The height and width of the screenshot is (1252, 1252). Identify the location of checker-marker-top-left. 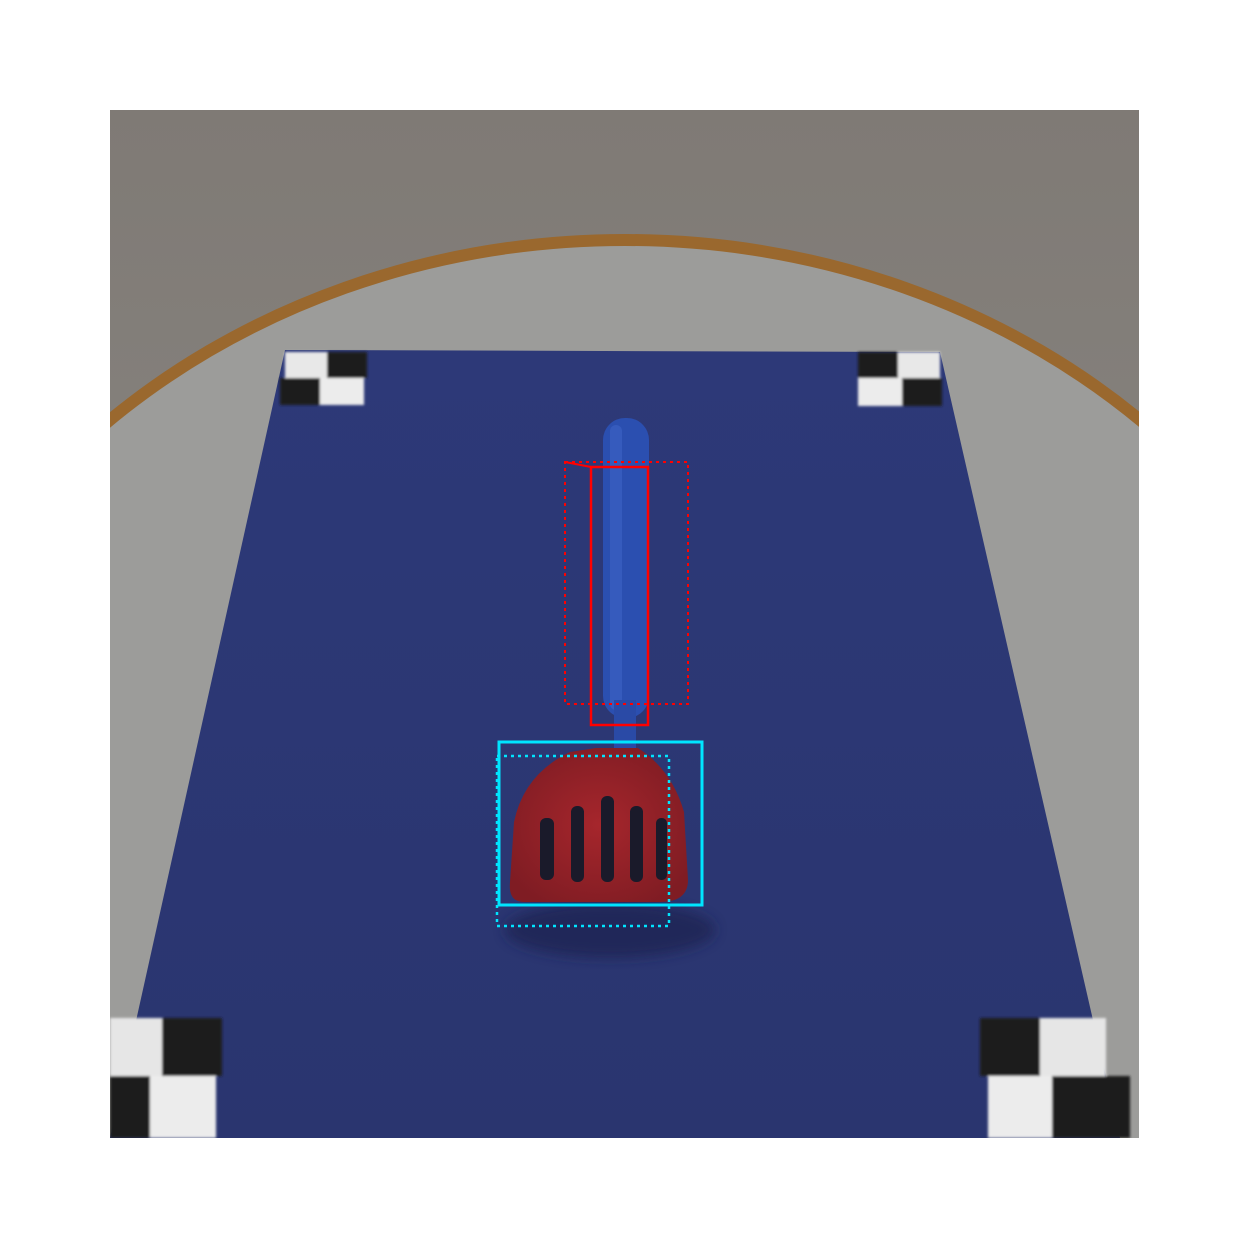
(323, 378).